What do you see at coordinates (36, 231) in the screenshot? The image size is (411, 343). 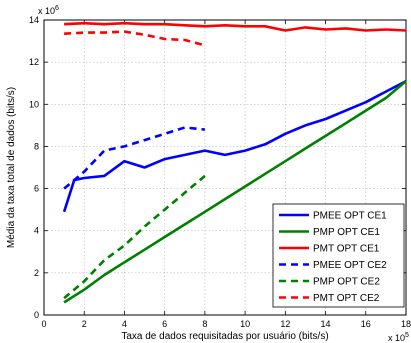 I see `y-tick-label: 4` at bounding box center [36, 231].